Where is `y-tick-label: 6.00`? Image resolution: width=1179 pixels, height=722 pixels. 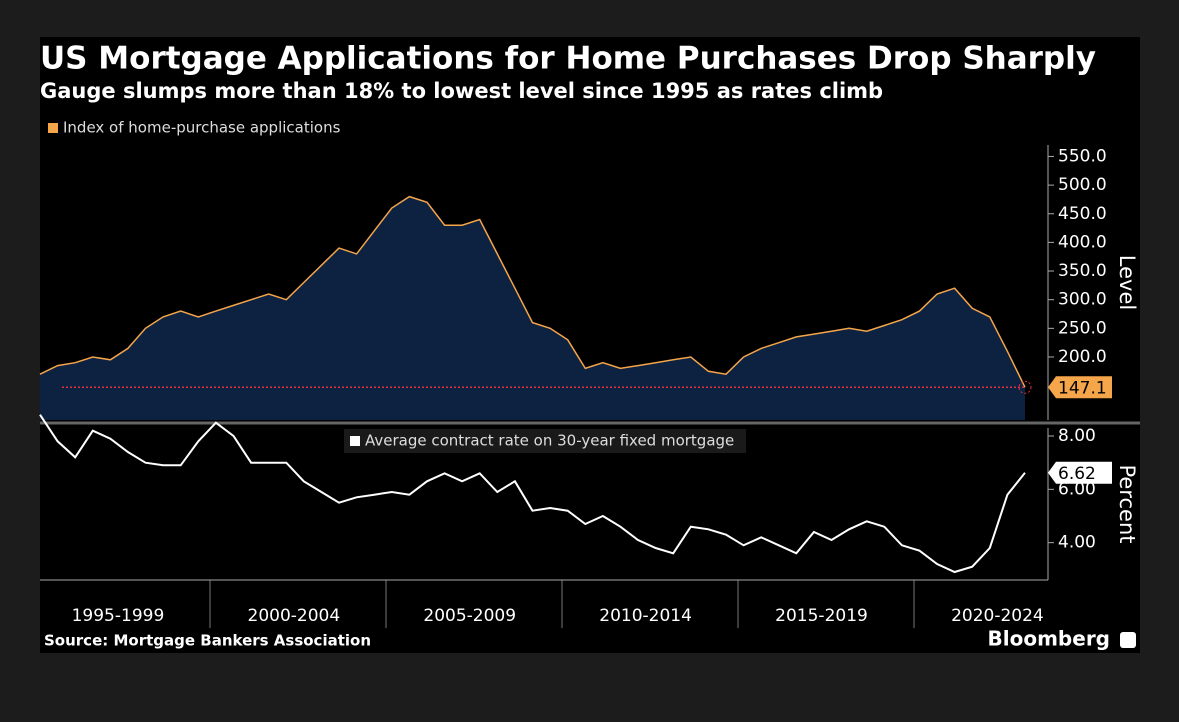 y-tick-label: 6.00 is located at coordinates (1077, 489).